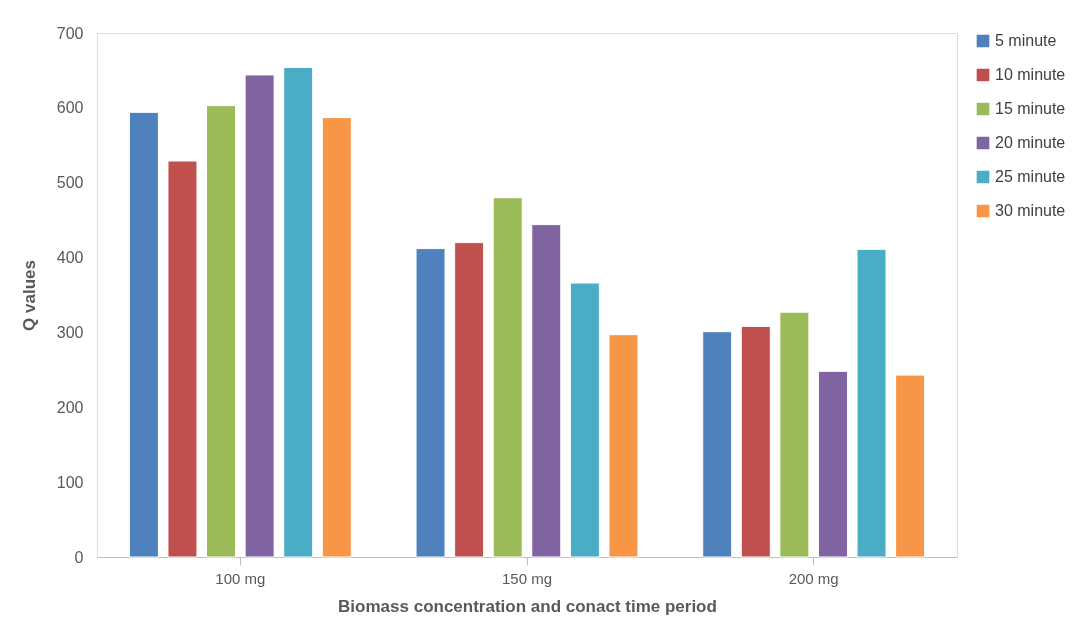 The image size is (1084, 635). Describe the element at coordinates (527, 578) in the screenshot. I see `x-tick-label: 150 mg` at that location.